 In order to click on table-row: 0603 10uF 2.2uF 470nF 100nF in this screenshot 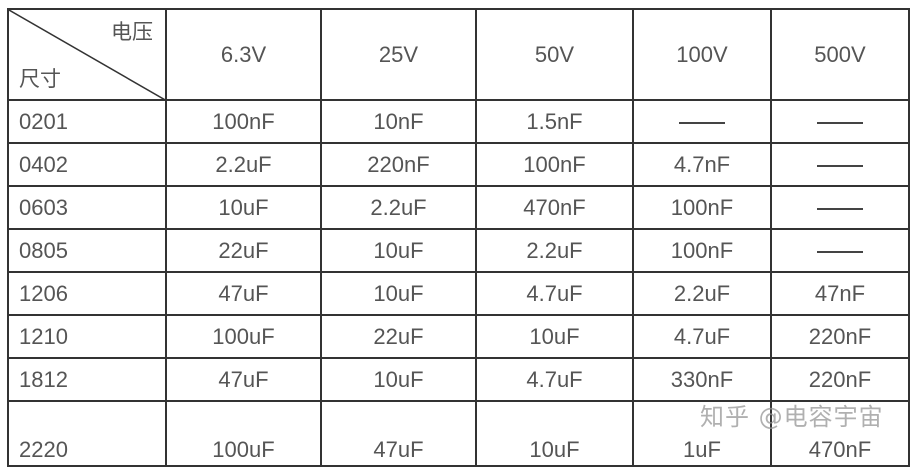, I will do `click(458, 207)`.